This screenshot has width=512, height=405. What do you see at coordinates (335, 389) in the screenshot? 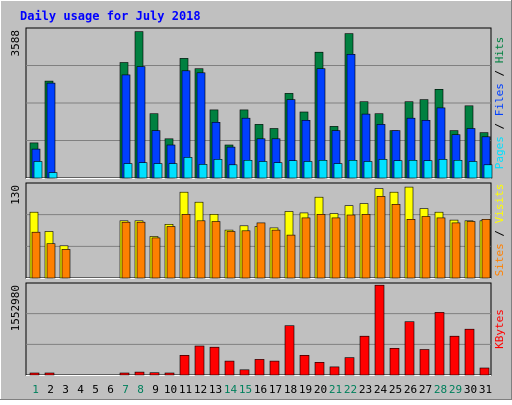
I see `x-tick-label-day-21: 21` at bounding box center [335, 389].